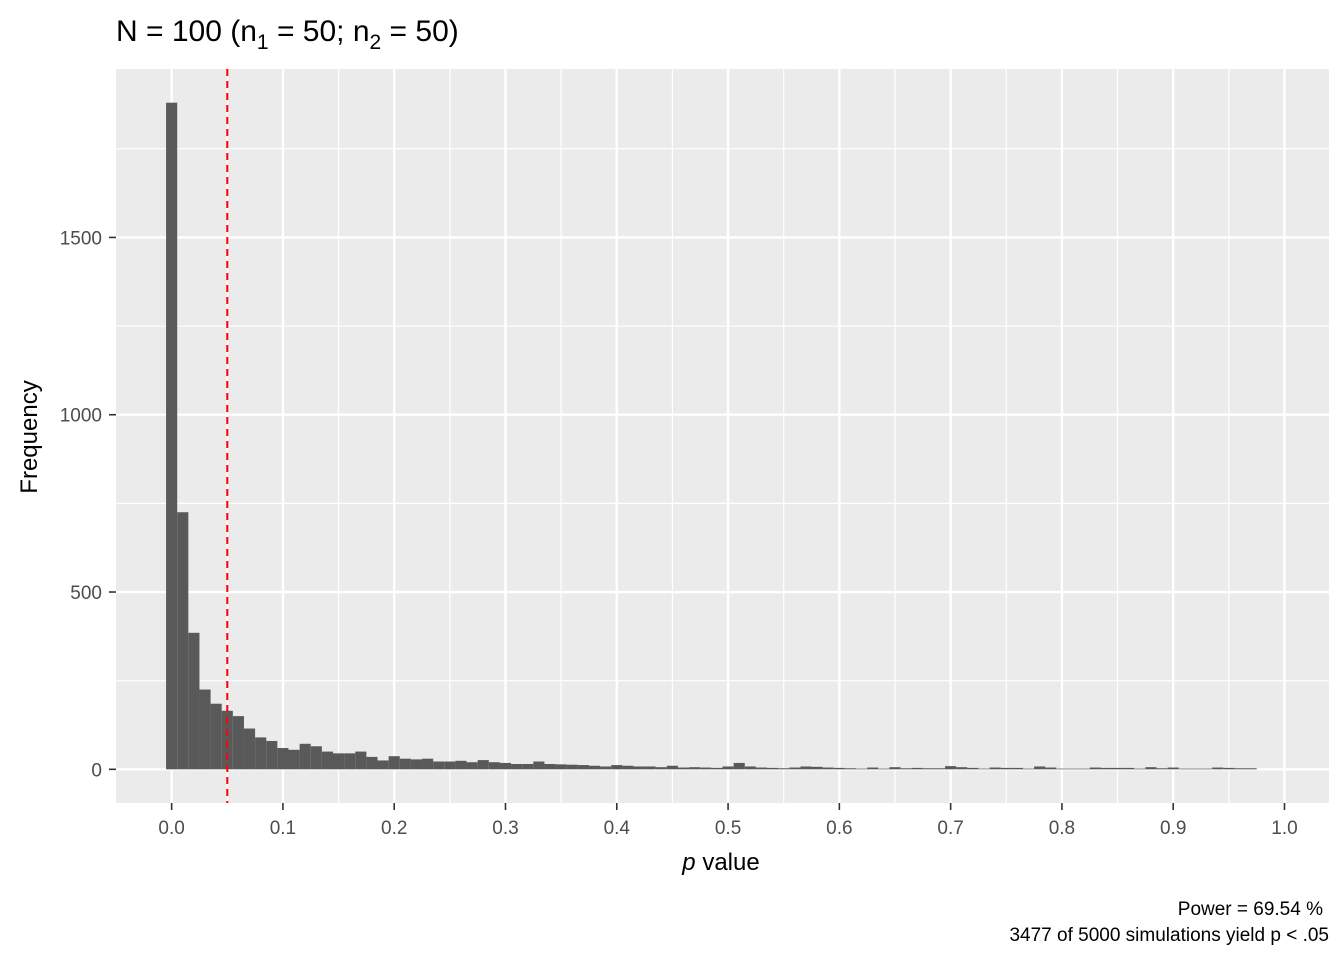 The width and height of the screenshot is (1344, 960). What do you see at coordinates (839, 828) in the screenshot?
I see `x-tick-label: 0.6` at bounding box center [839, 828].